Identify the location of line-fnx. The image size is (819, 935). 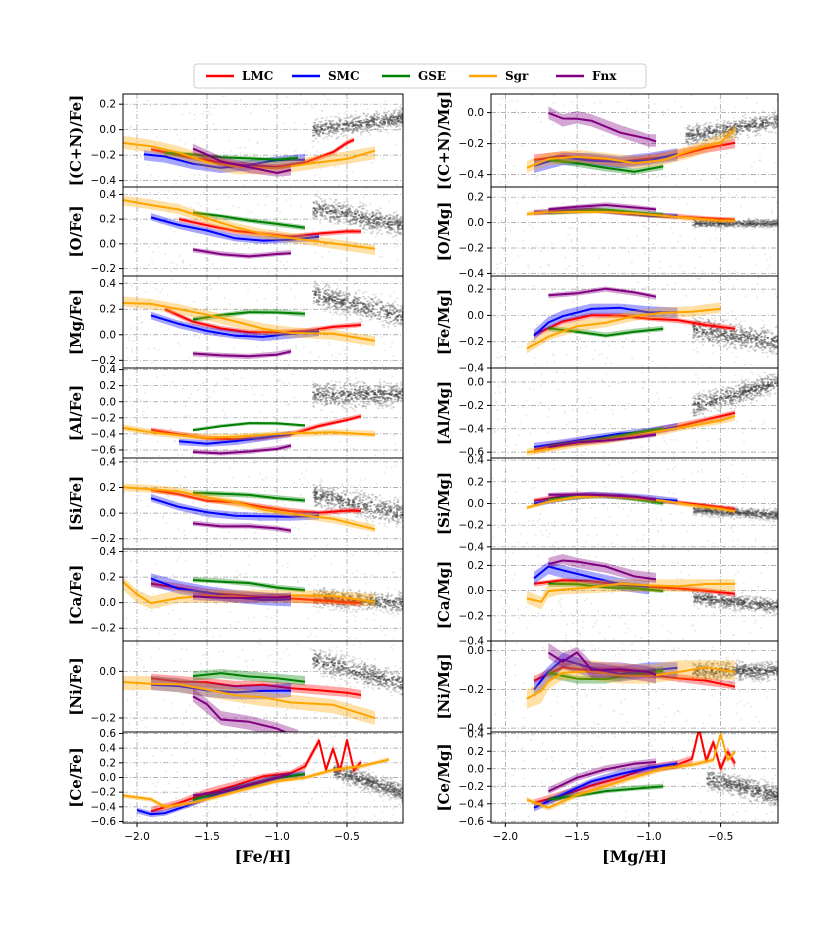
(242, 160).